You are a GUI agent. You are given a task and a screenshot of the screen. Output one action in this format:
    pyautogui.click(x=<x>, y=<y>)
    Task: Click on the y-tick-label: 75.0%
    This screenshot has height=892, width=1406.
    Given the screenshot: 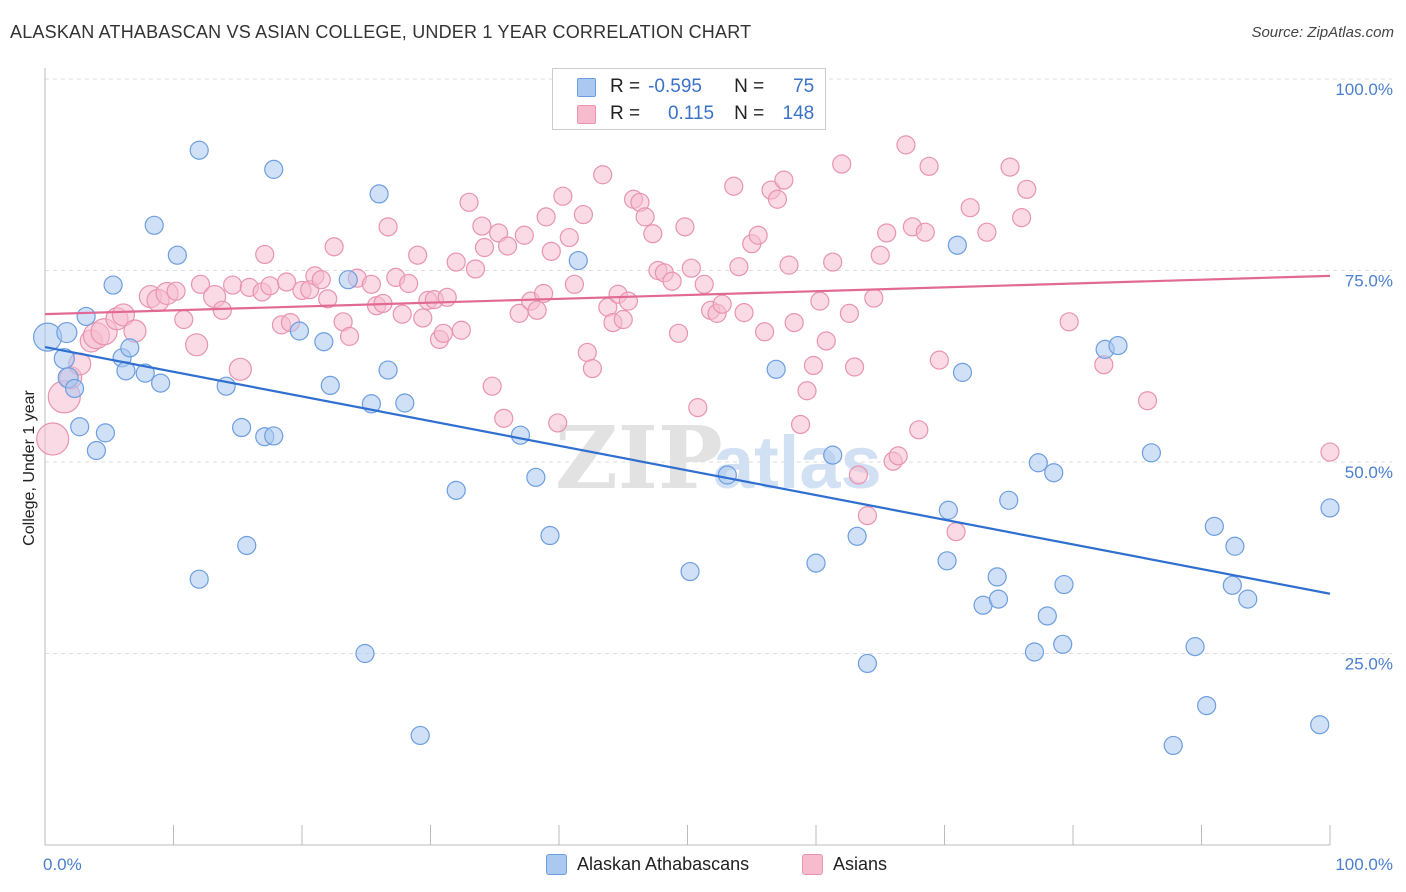 What is the action you would take?
    pyautogui.click(x=1369, y=281)
    